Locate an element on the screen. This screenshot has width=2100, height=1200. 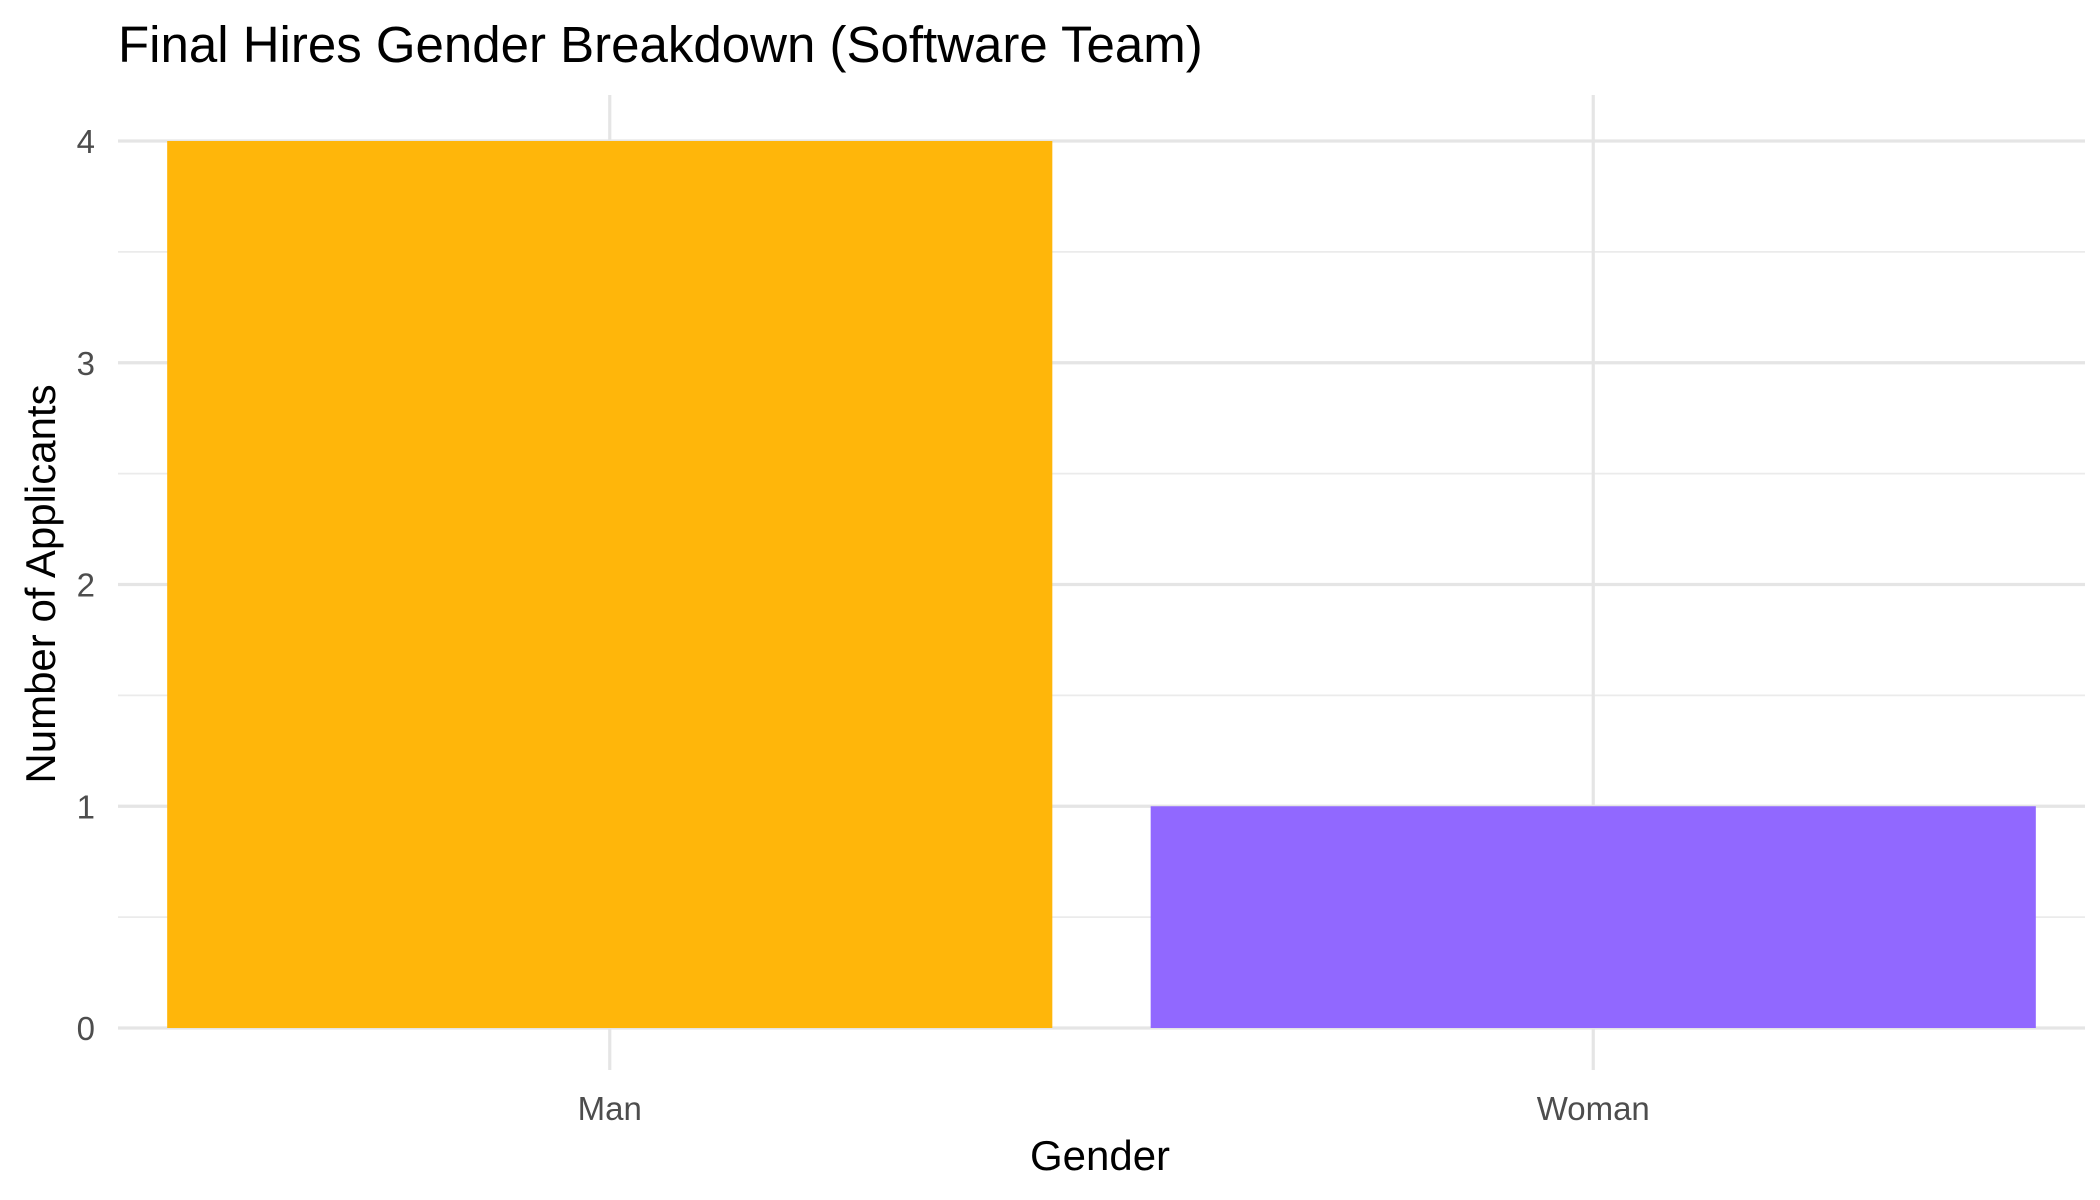
x-tick-labels: Man Woman is located at coordinates (1114, 1108).